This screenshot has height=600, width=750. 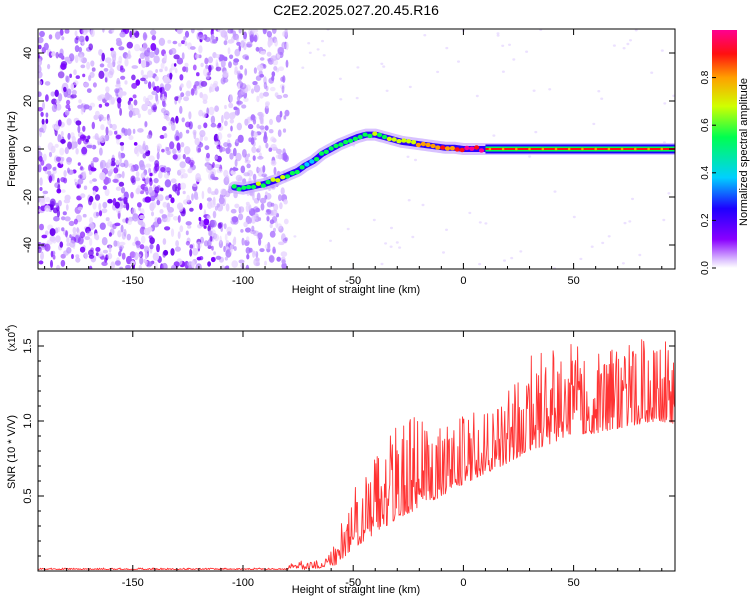 What do you see at coordinates (28, 197) in the screenshot?
I see `y-tick-label: -20` at bounding box center [28, 197].